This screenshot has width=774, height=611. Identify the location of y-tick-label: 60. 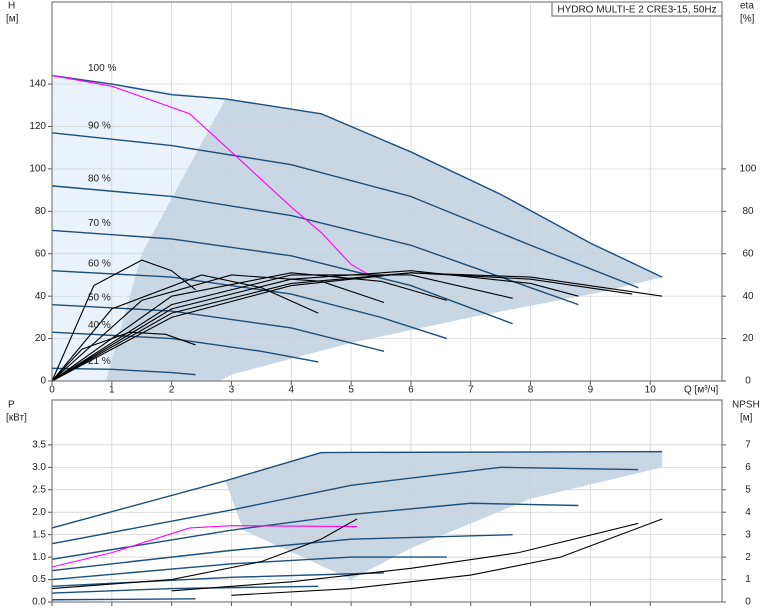
(41, 253).